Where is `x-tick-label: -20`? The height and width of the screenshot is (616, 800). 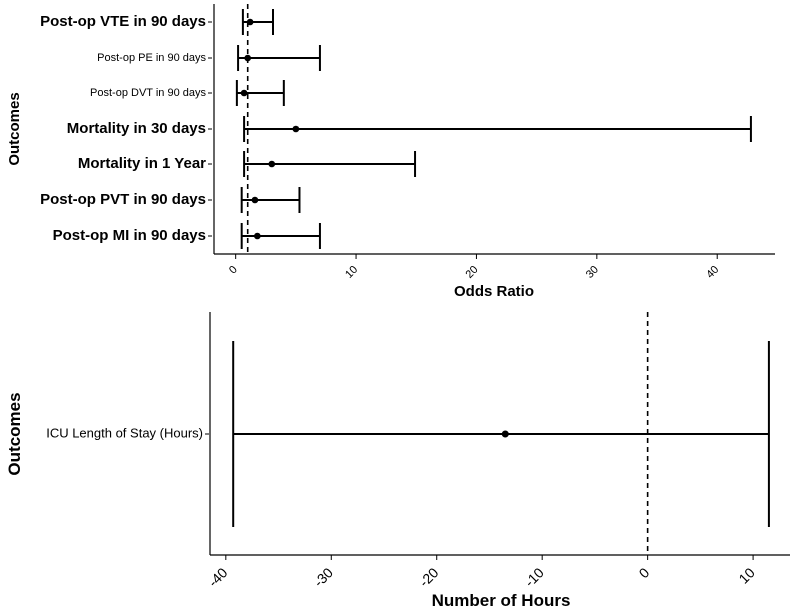
x-tick-label: -20 is located at coordinates (429, 577).